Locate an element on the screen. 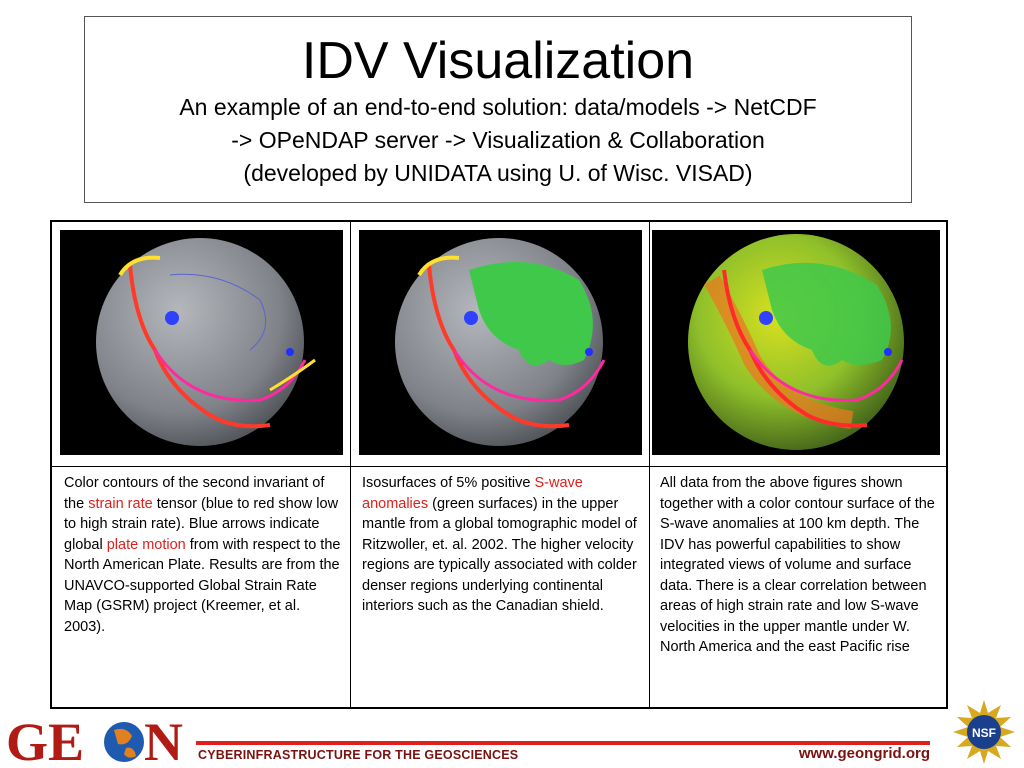 The image size is (1024, 768). footer-rule is located at coordinates (563, 743).